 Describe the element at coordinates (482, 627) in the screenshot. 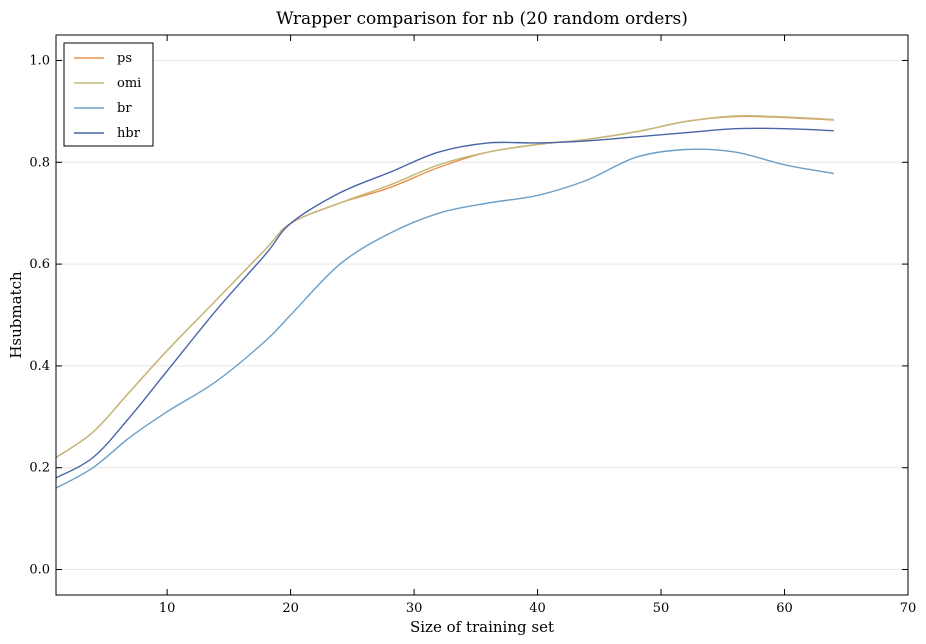

I see `x-axis-label: Size of training set` at that location.